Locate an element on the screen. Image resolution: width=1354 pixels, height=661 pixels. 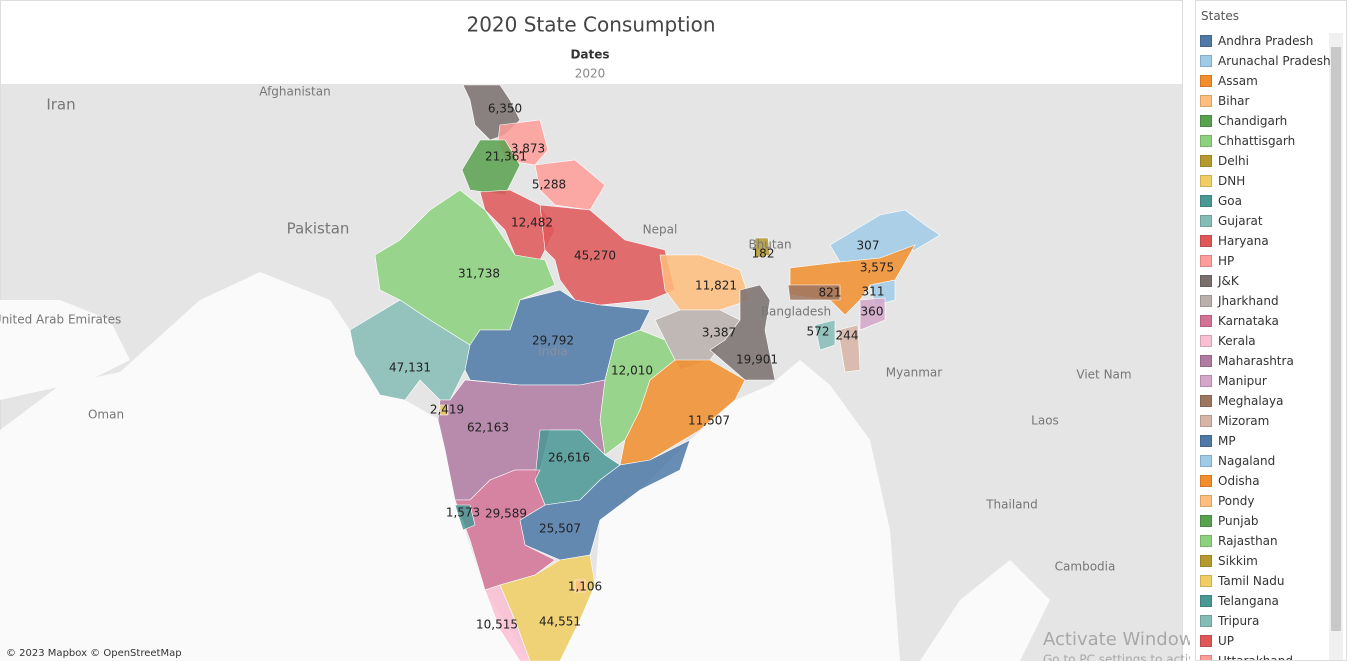
legend-item: Telangana is located at coordinates (1239, 601).